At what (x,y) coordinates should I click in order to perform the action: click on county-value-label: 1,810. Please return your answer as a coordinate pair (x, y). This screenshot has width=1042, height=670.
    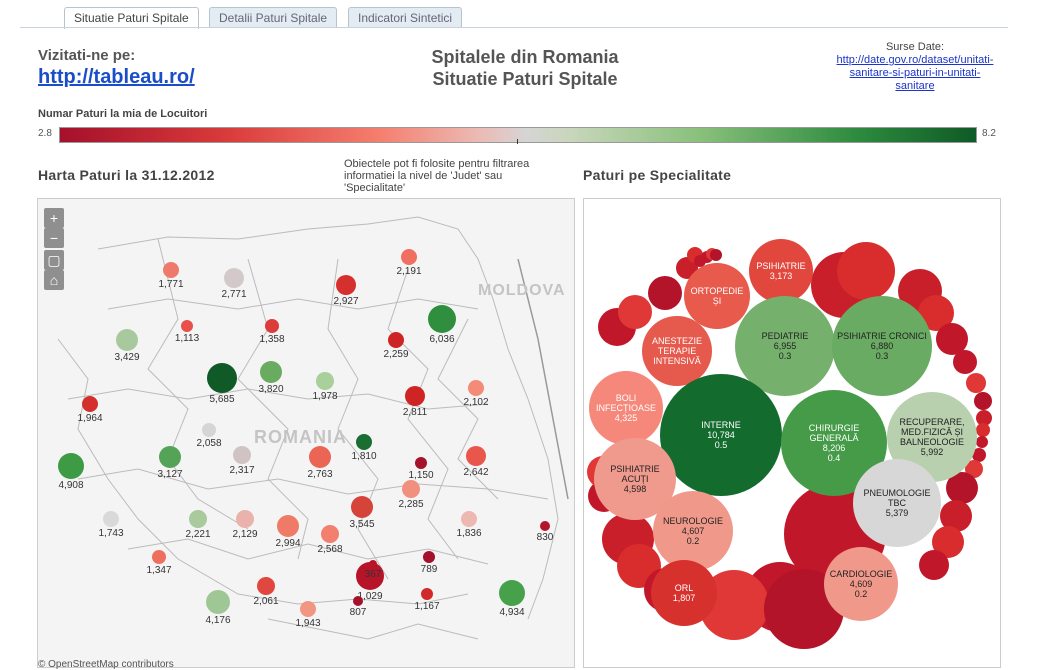
    Looking at the image, I should click on (364, 456).